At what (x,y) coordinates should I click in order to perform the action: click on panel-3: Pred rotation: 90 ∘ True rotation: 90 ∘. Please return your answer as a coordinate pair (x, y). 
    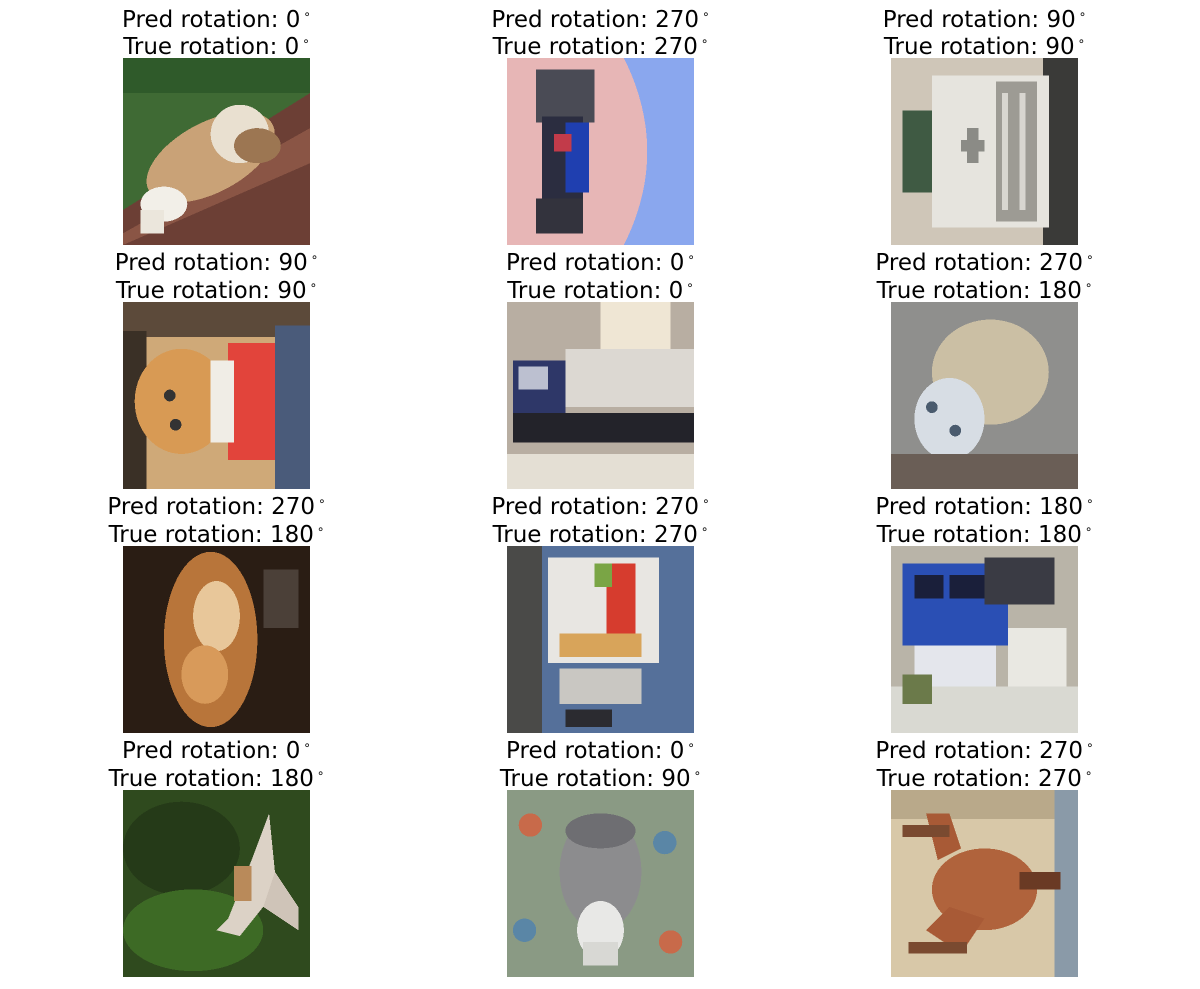
    Looking at the image, I should click on (984, 122).